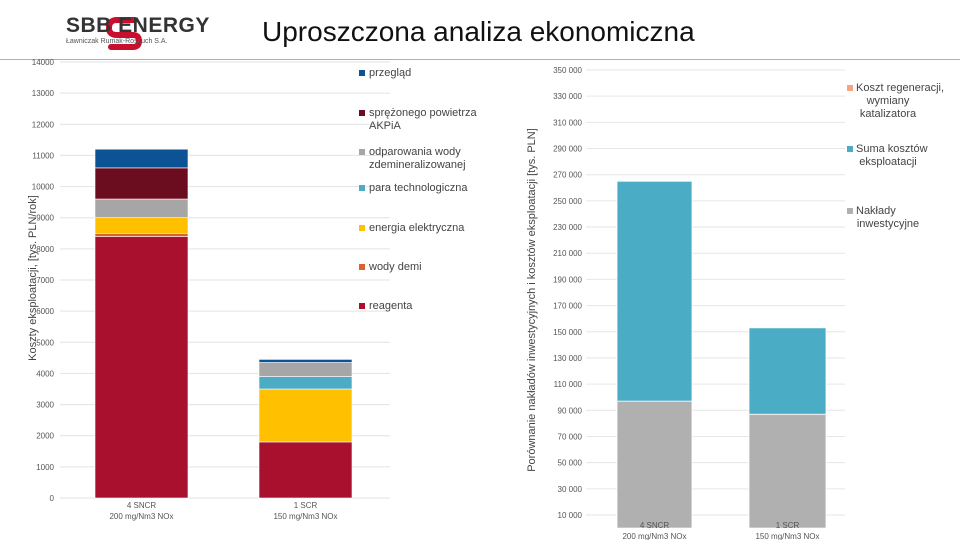 The width and height of the screenshot is (960, 540). Describe the element at coordinates (45, 218) in the screenshot. I see `left-y-tick-label: 9000` at that location.